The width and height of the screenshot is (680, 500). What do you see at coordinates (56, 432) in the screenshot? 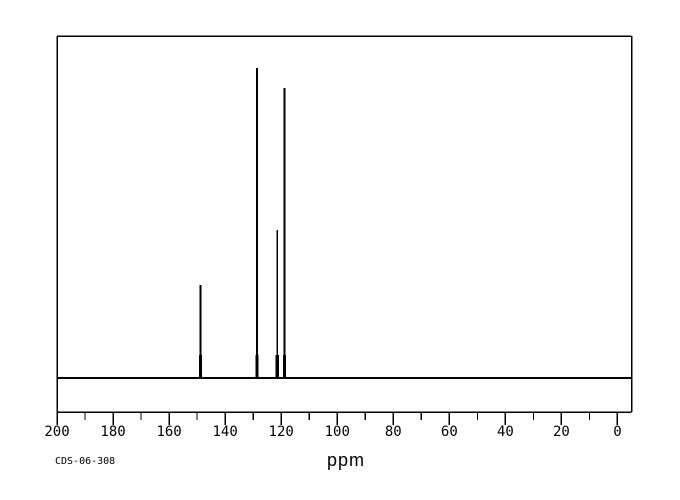
I see `x-tick-label: 200` at bounding box center [56, 432].